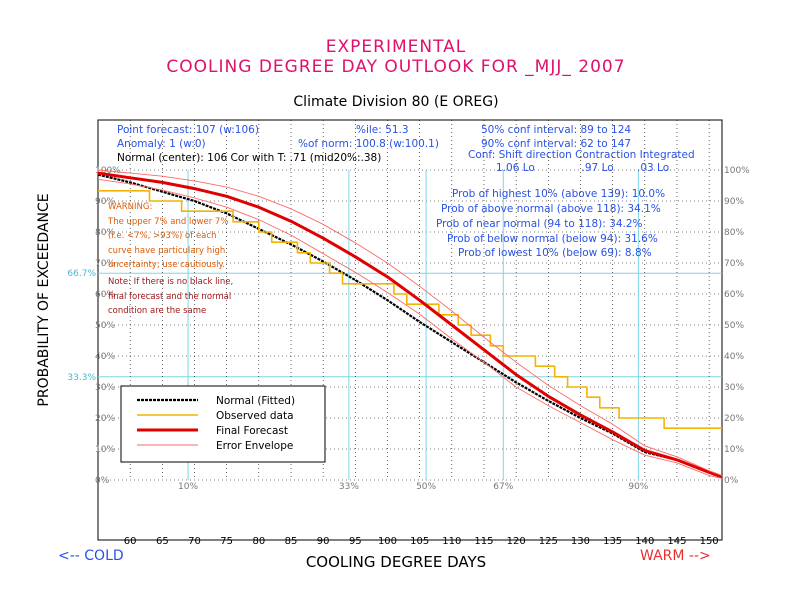 Image resolution: width=792 pixels, height=612 pixels. I want to click on prob-above-text: Prob of above normal (above 118): 34.1%, so click(551, 209).